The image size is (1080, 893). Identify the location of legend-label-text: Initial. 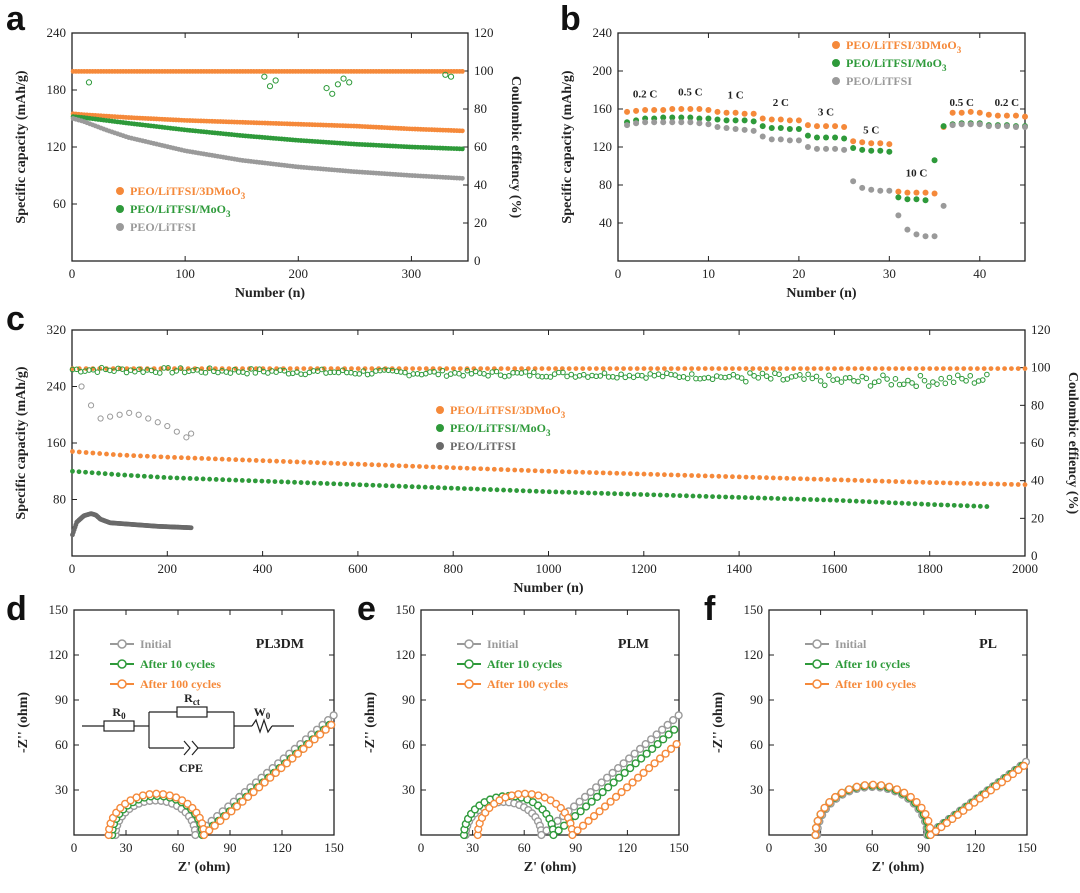
(156, 644).